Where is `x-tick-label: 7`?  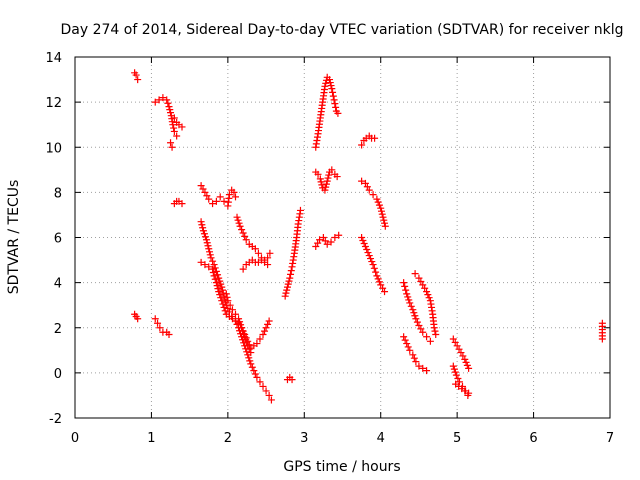
x-tick-label: 7 is located at coordinates (610, 438).